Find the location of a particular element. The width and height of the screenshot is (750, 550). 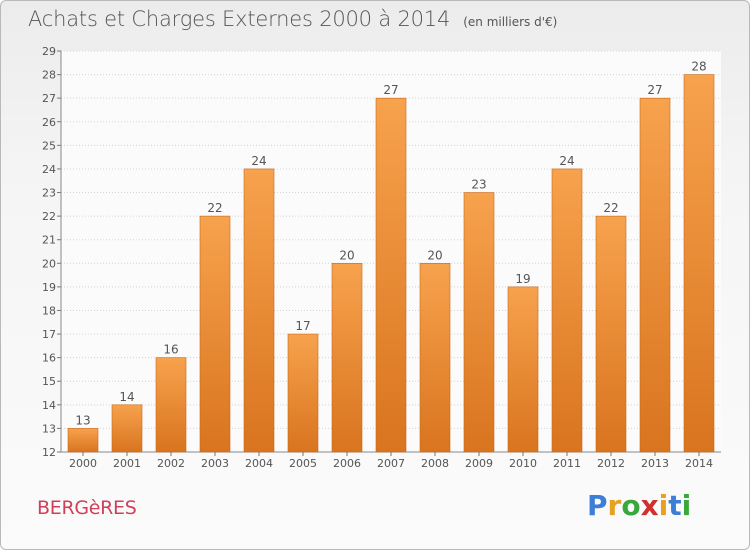

x-tick-label: 2012 is located at coordinates (611, 463).